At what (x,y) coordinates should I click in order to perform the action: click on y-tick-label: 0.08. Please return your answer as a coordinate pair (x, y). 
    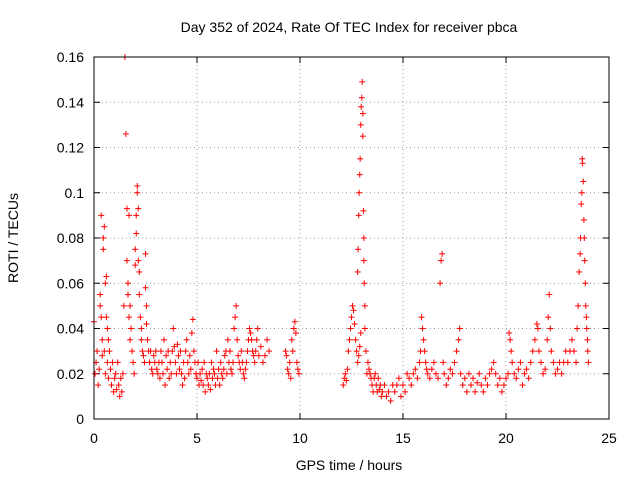
    Looking at the image, I should click on (70, 238).